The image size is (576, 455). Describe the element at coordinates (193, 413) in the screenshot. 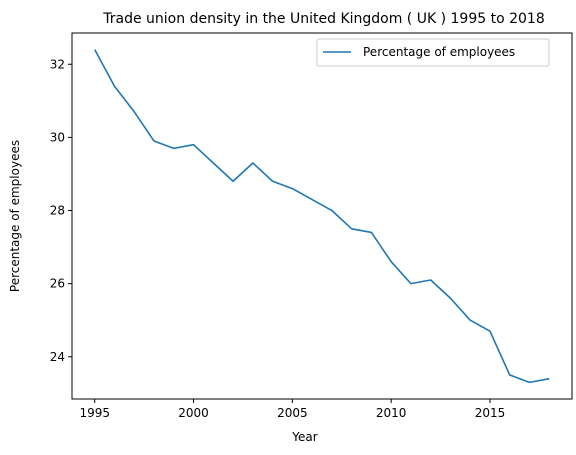

I see `x-tick-label: 2000` at that location.